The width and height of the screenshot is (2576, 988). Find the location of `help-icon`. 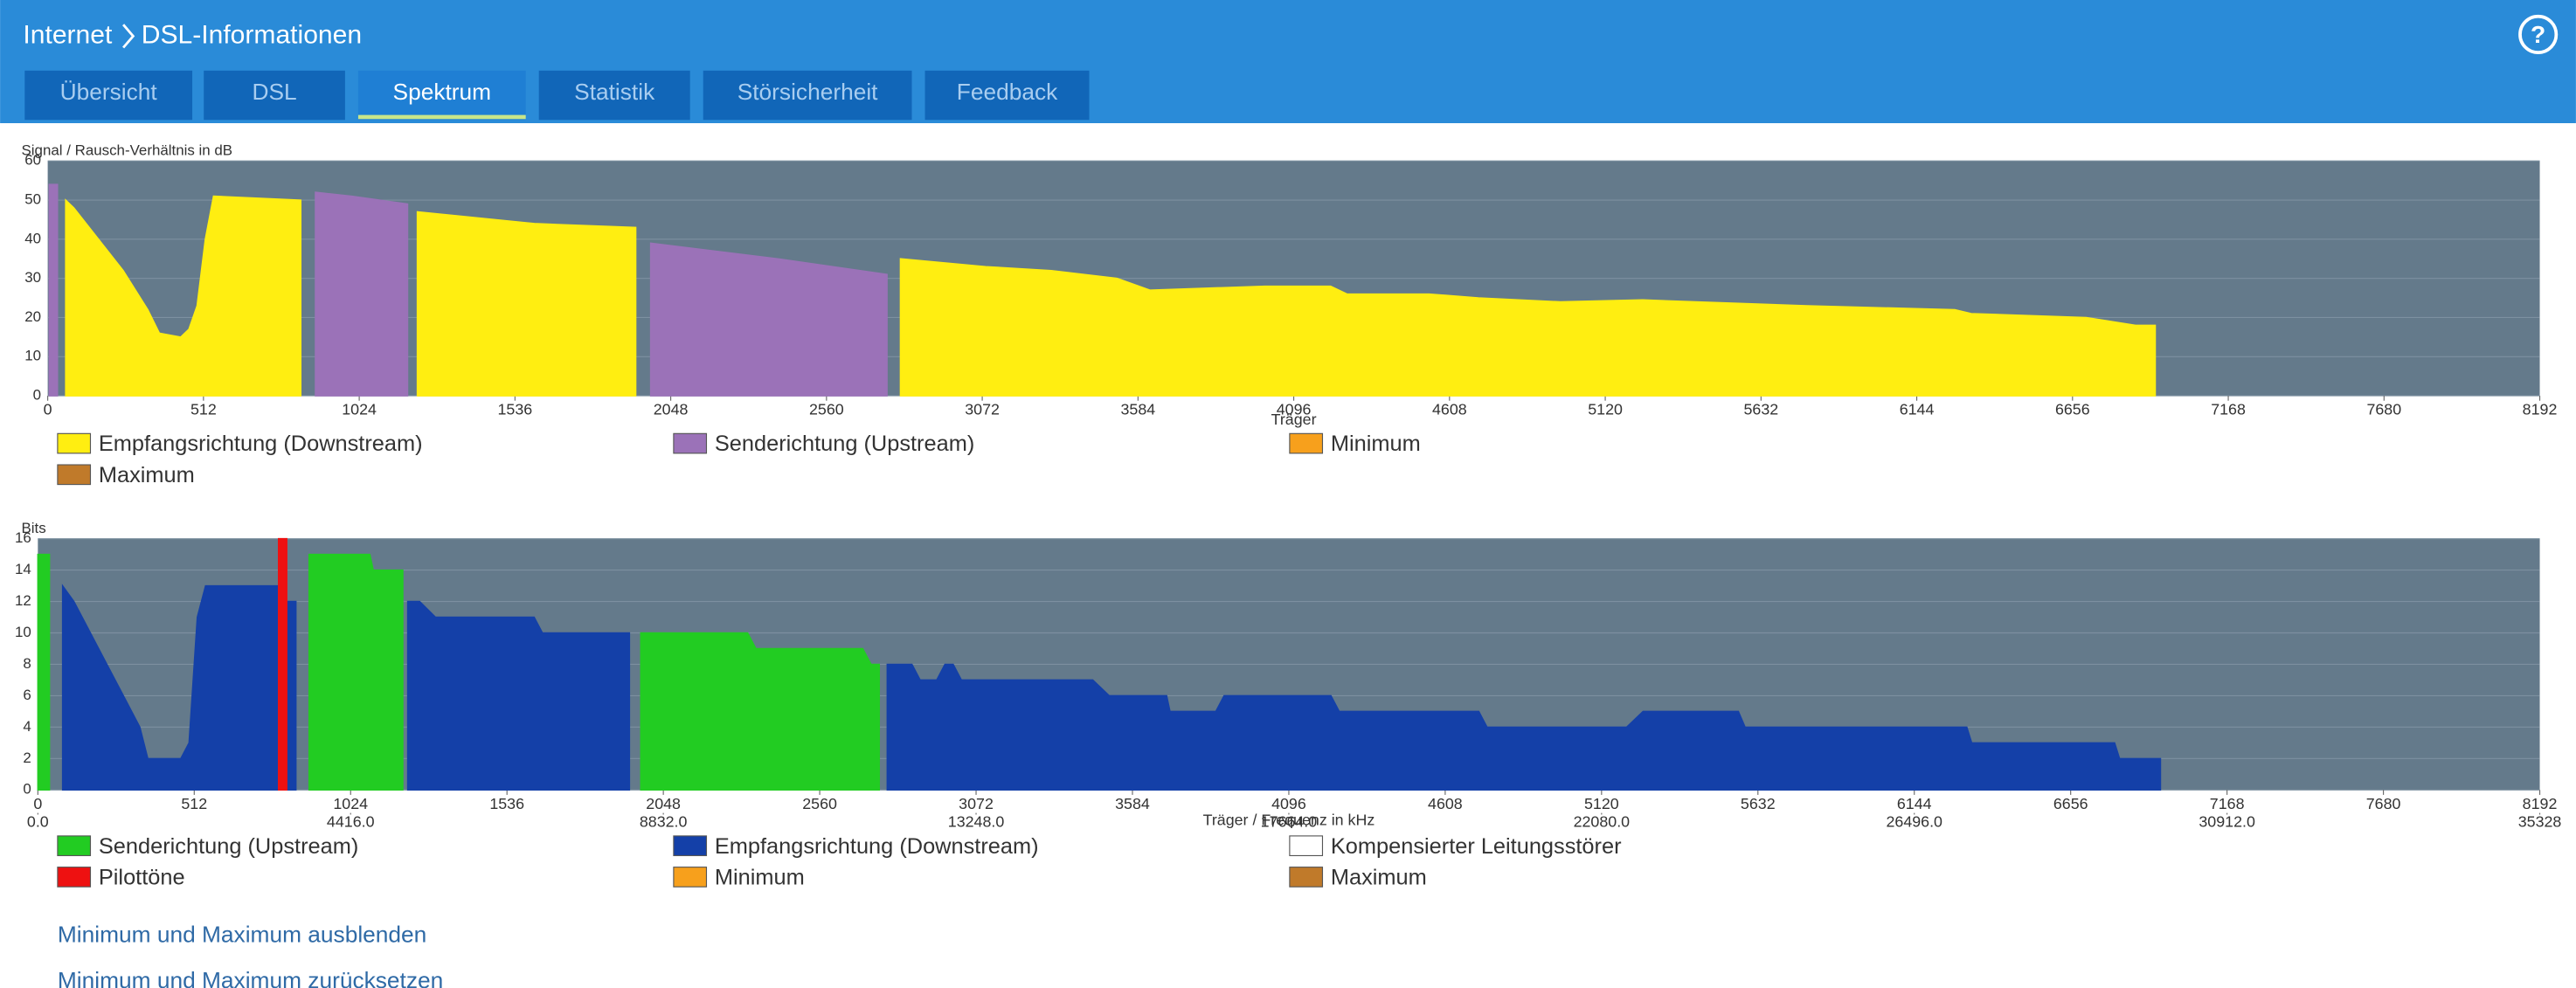

help-icon is located at coordinates (2538, 34).